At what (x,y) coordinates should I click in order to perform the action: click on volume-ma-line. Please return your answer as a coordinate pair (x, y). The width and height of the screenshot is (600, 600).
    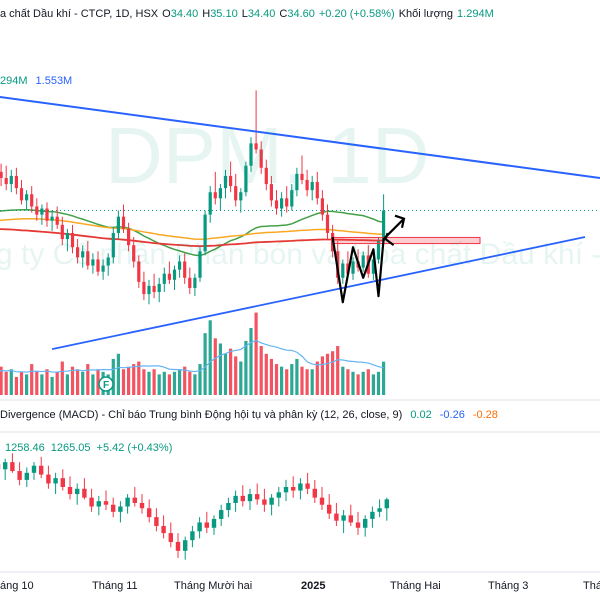
    Looking at the image, I should click on (192, 356).